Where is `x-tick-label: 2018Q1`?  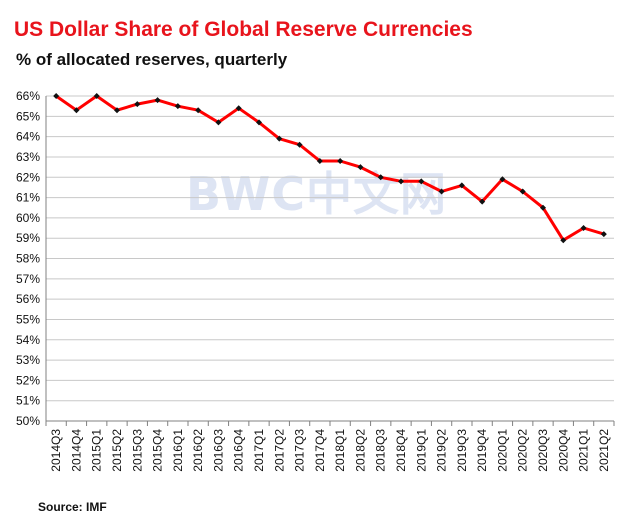 x-tick-label: 2018Q1 is located at coordinates (340, 450).